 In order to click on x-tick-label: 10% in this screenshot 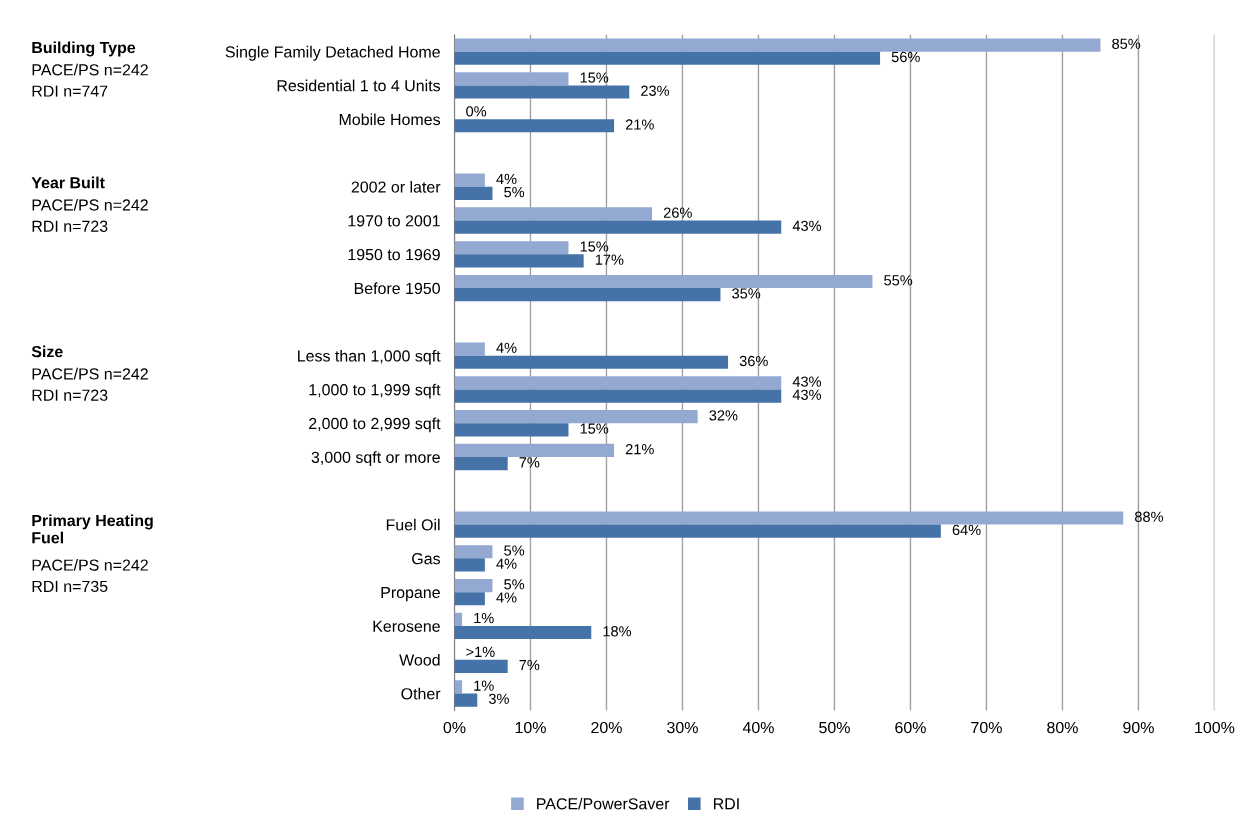, I will do `click(530, 727)`.